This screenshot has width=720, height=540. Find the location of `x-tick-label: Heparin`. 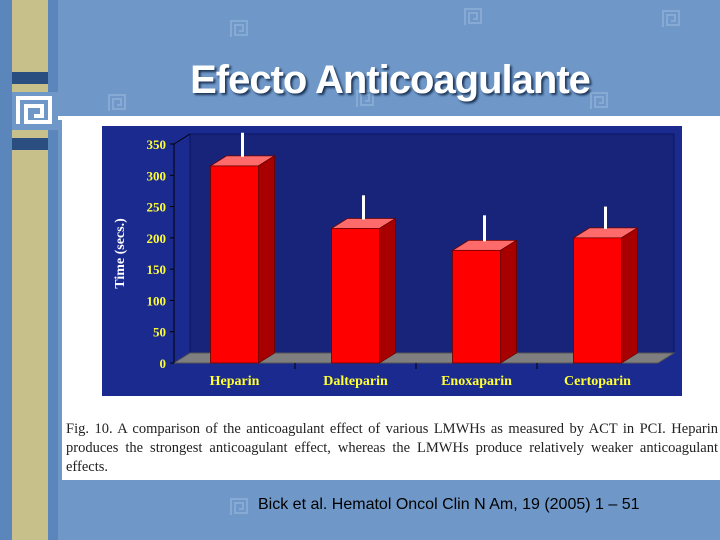

x-tick-label: Heparin is located at coordinates (235, 381).